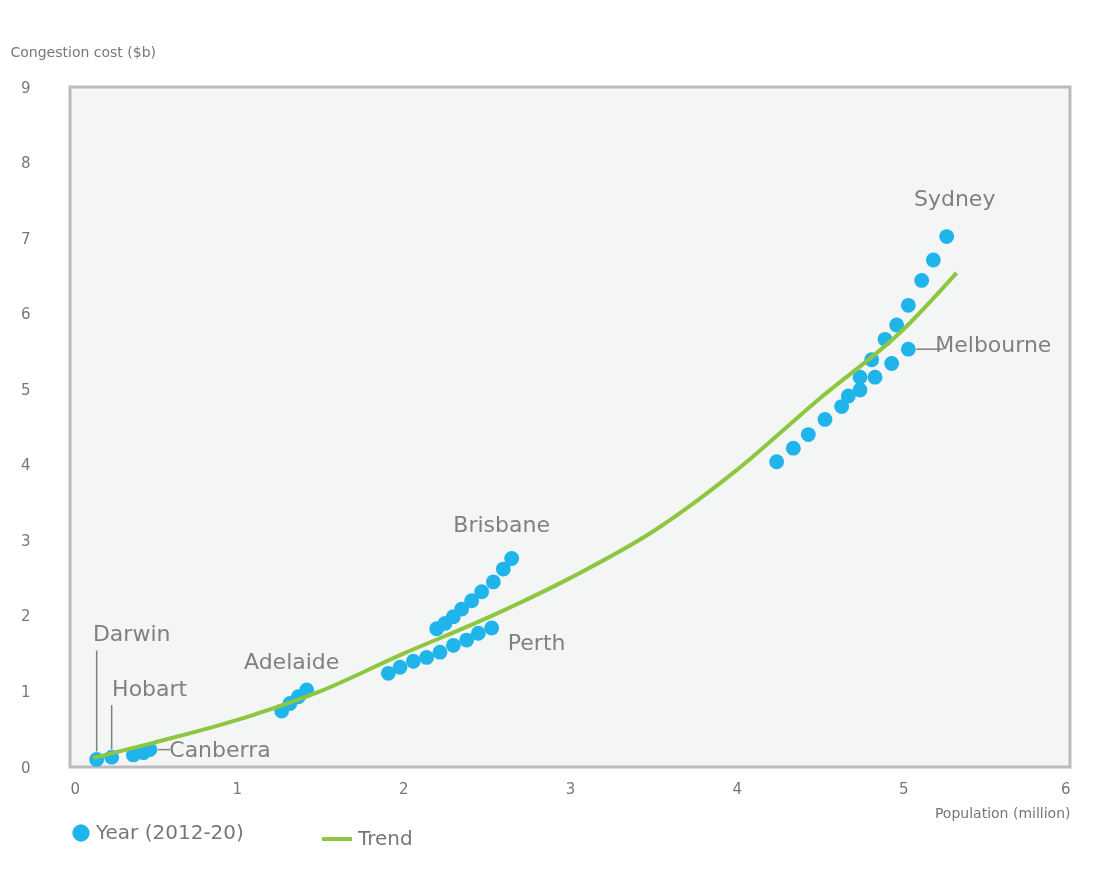 The image size is (1102, 871). I want to click on y-axis-title: Congestion cost ($b), so click(83, 51).